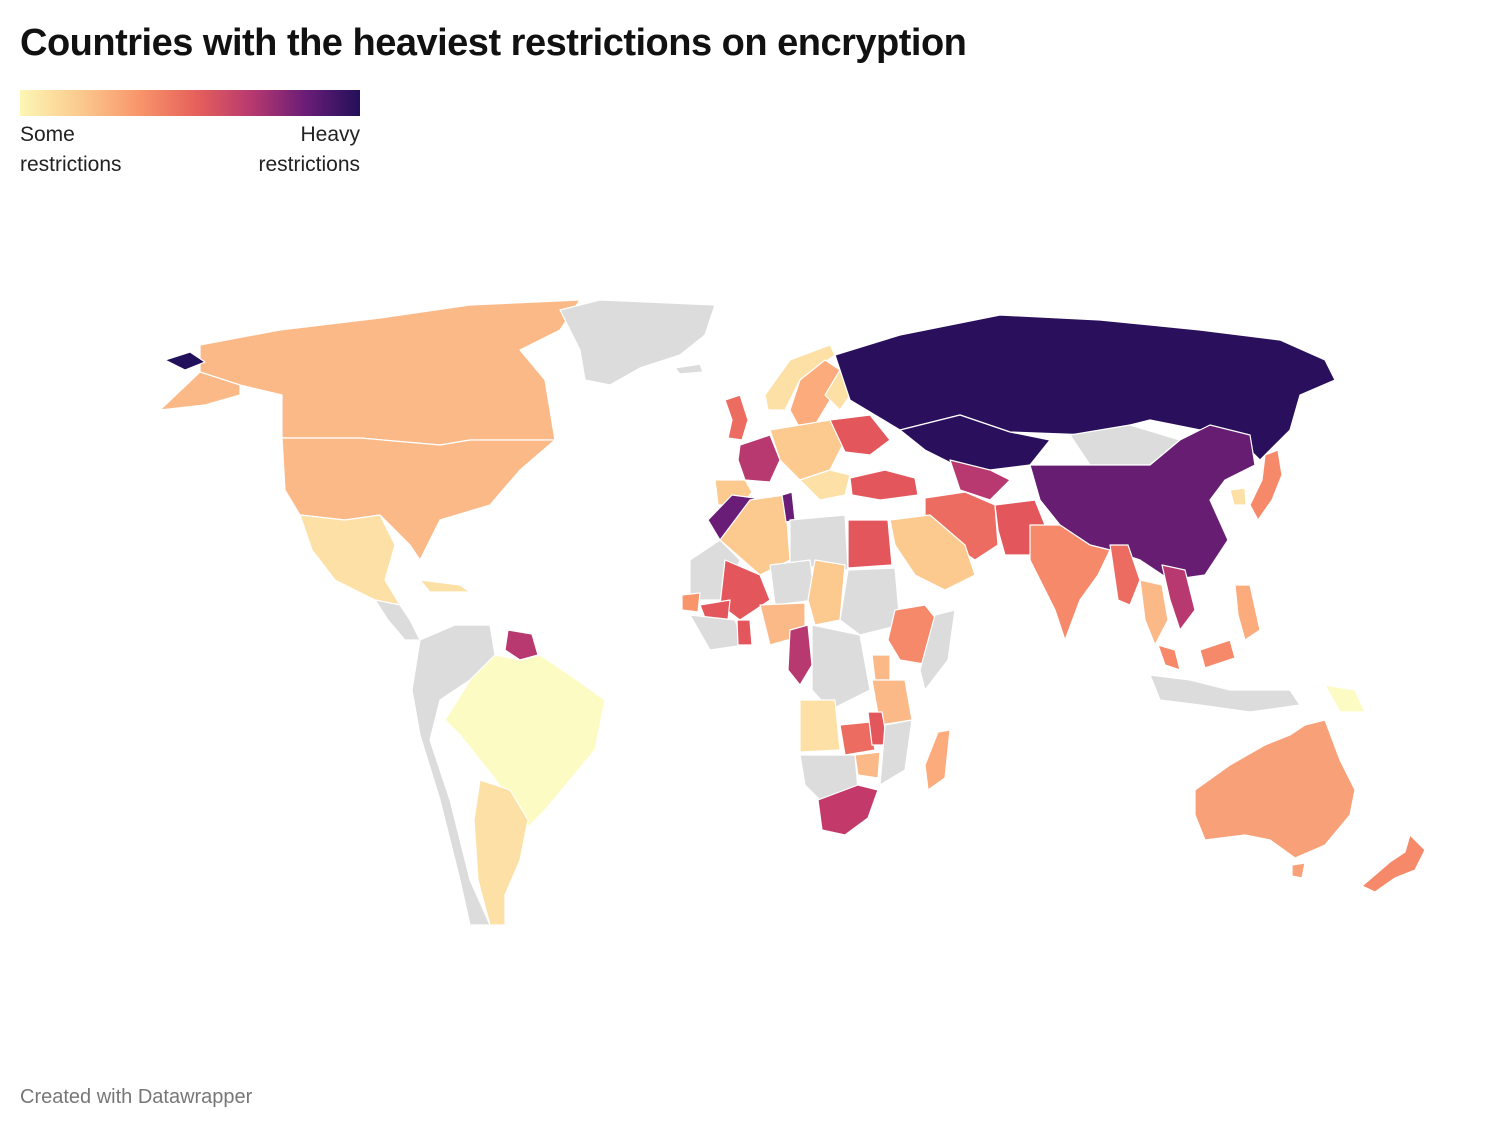 The height and width of the screenshot is (1132, 1500). I want to click on legend-low-label-line2: restrictions, so click(71, 164).